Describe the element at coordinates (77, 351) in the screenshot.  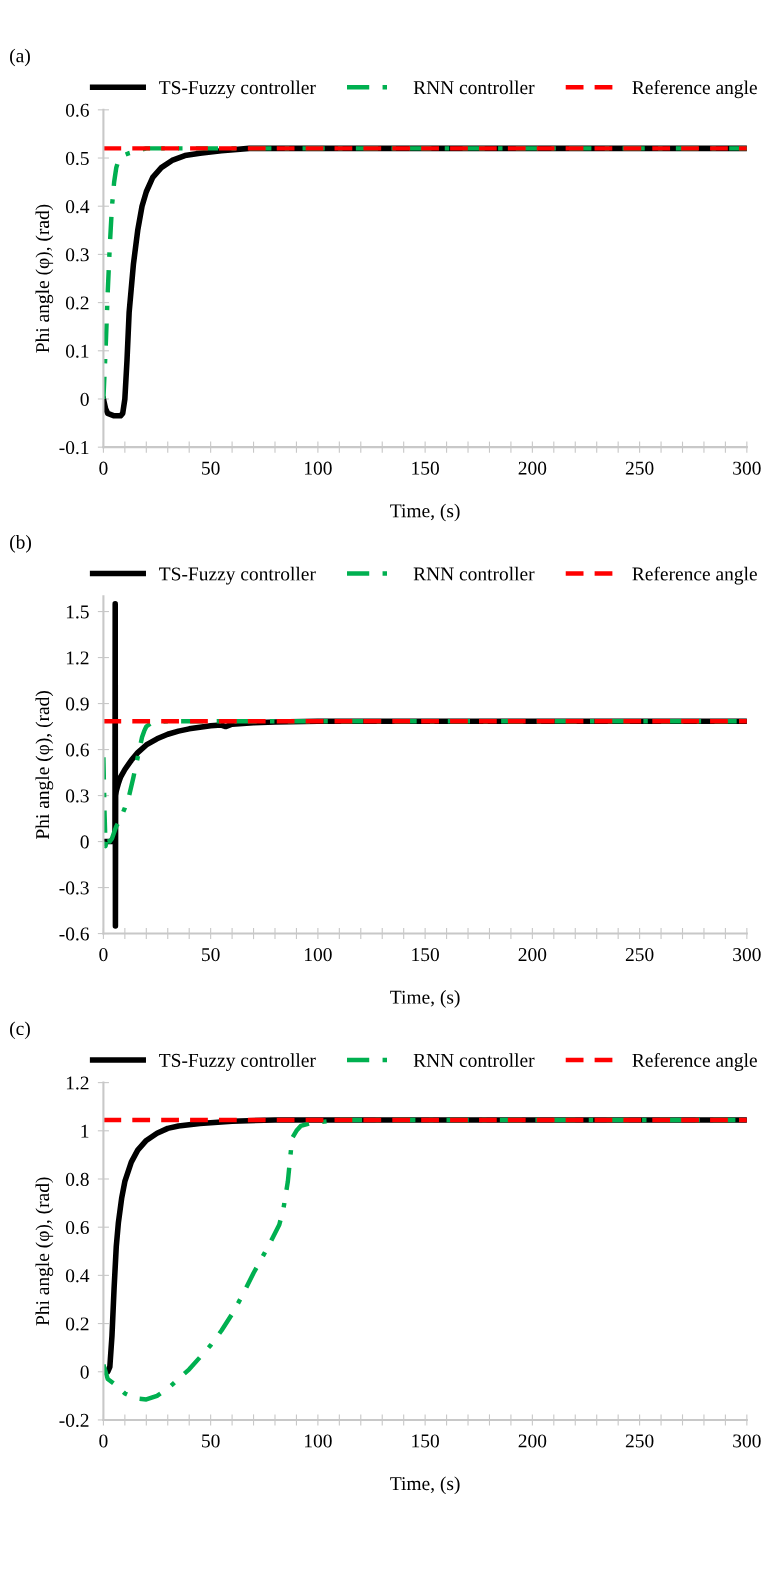
I see `y-tick-label: 0.1` at that location.